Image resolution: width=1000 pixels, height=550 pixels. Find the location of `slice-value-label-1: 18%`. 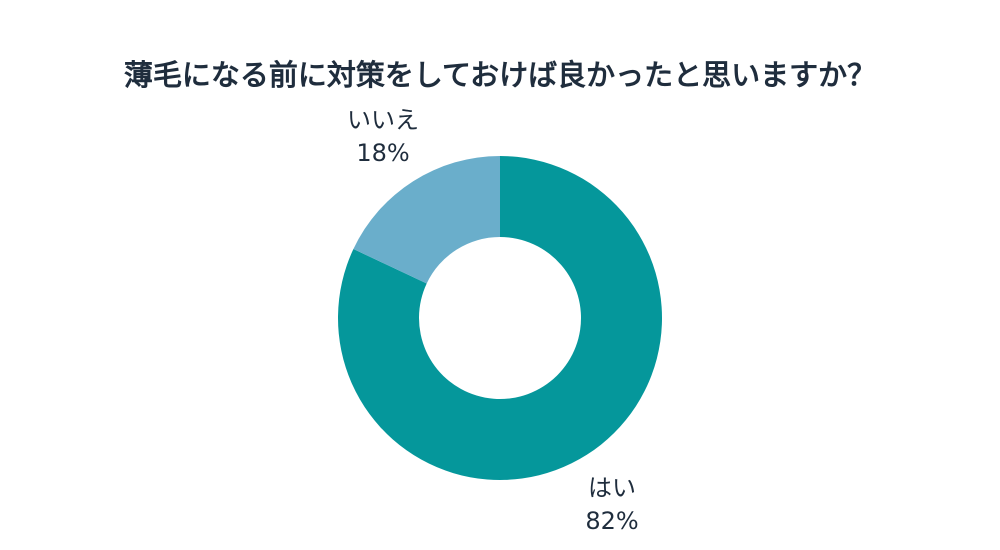

slice-value-label-1: 18% is located at coordinates (382, 153).